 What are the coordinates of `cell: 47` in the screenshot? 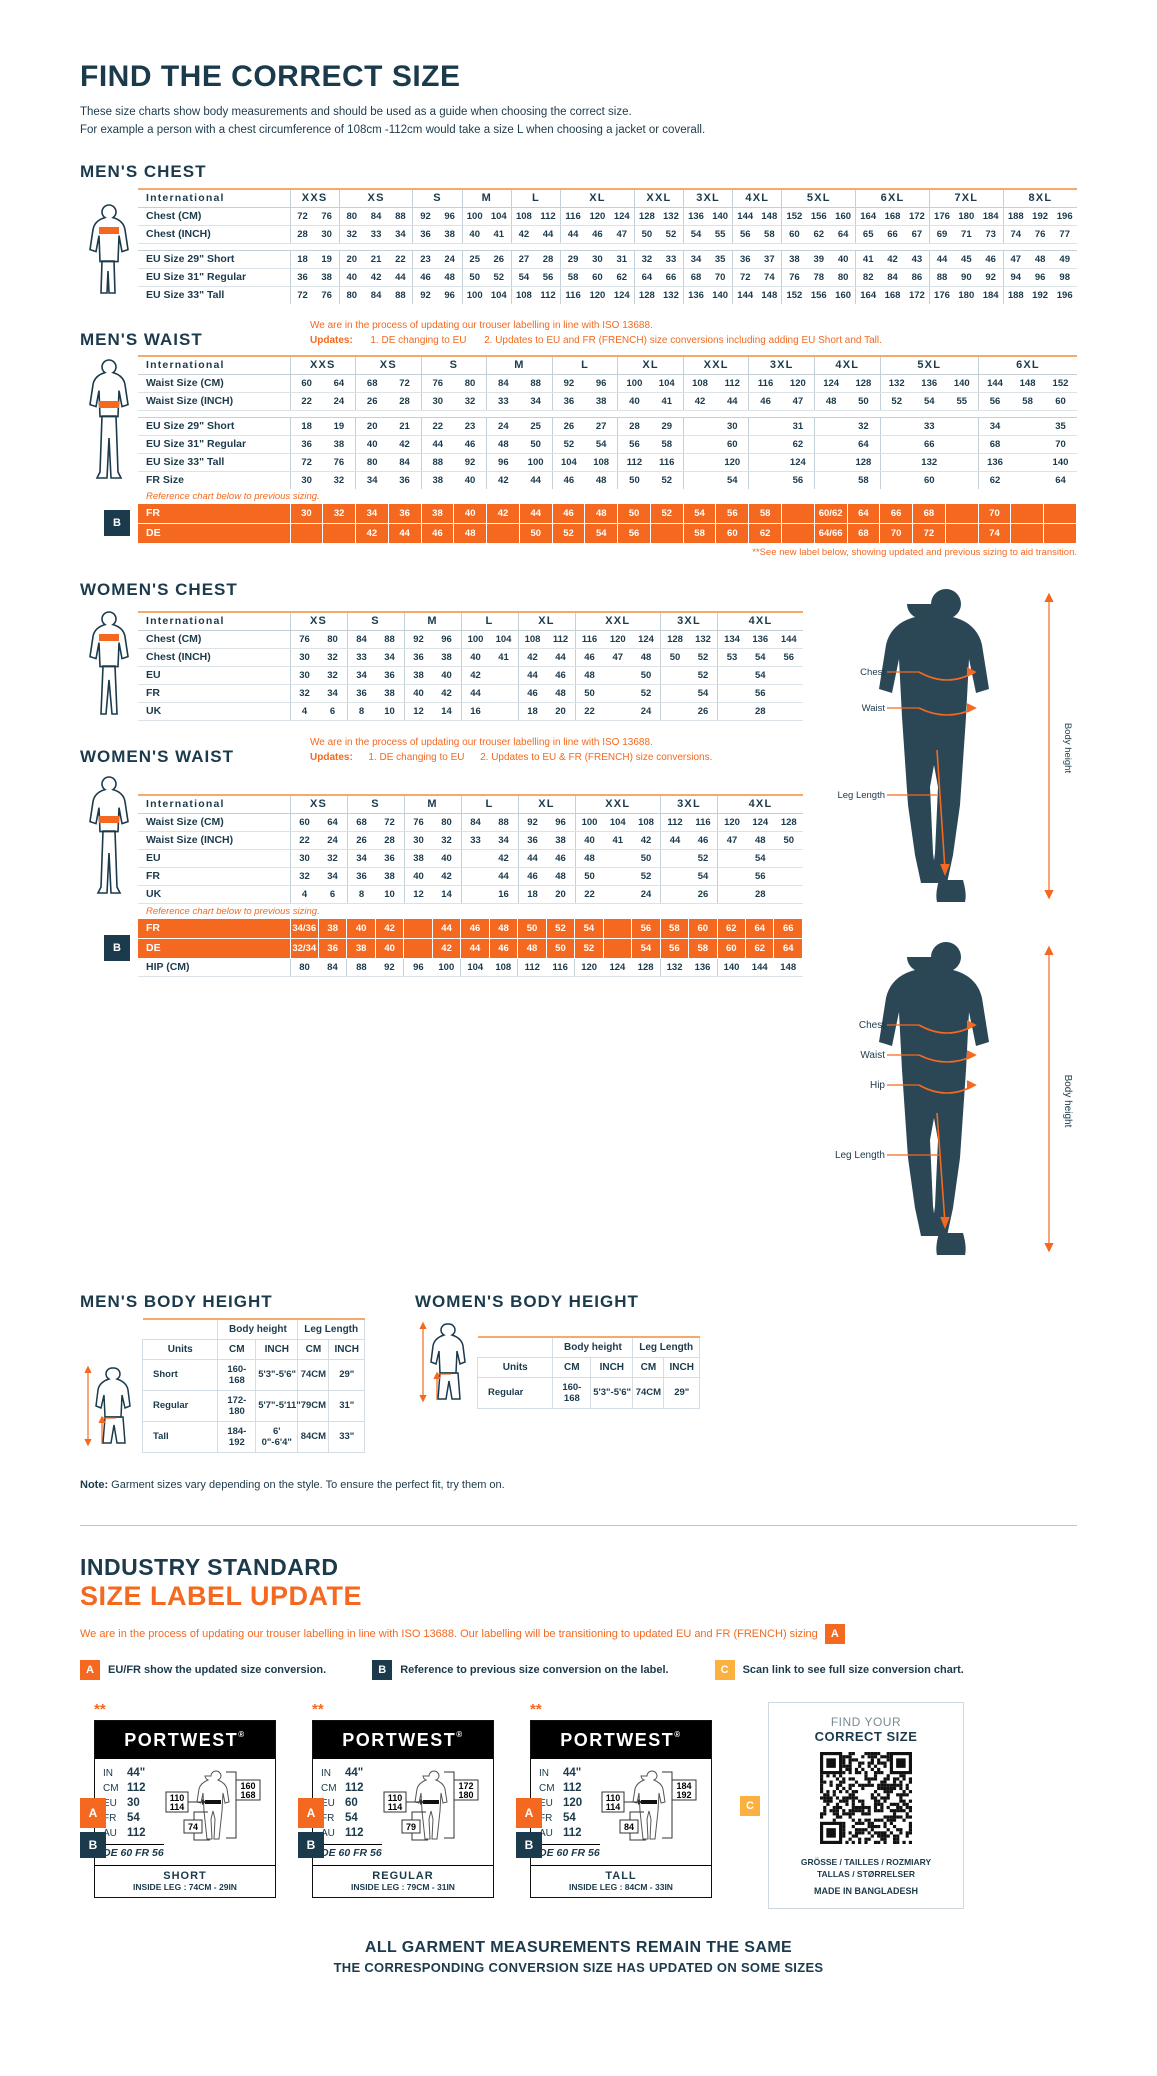 It's located at (1015, 259).